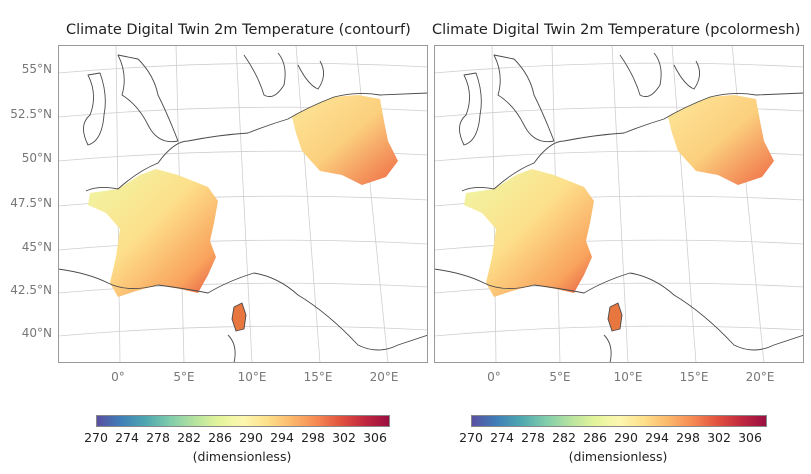  What do you see at coordinates (619, 421) in the screenshot?
I see `colorbar-pcolormesh` at bounding box center [619, 421].